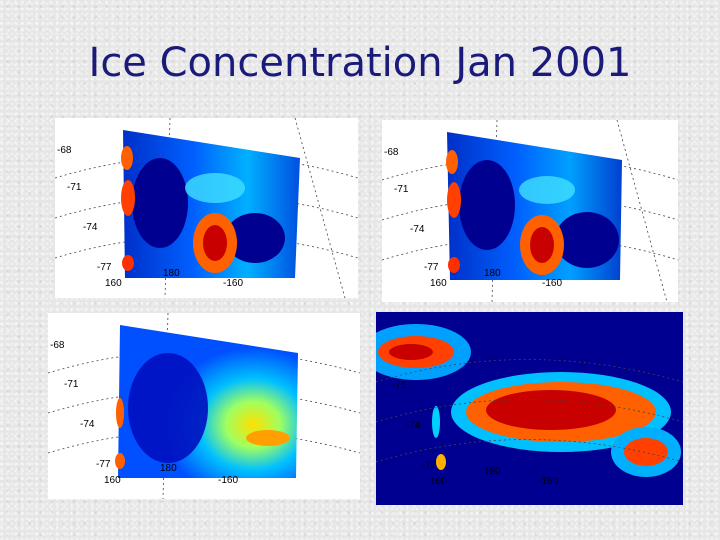 This screenshot has width=720, height=540. I want to click on ice-map-panel-bottom-left: -68 -71 -74 -77 160 180 -160, so click(204, 406).